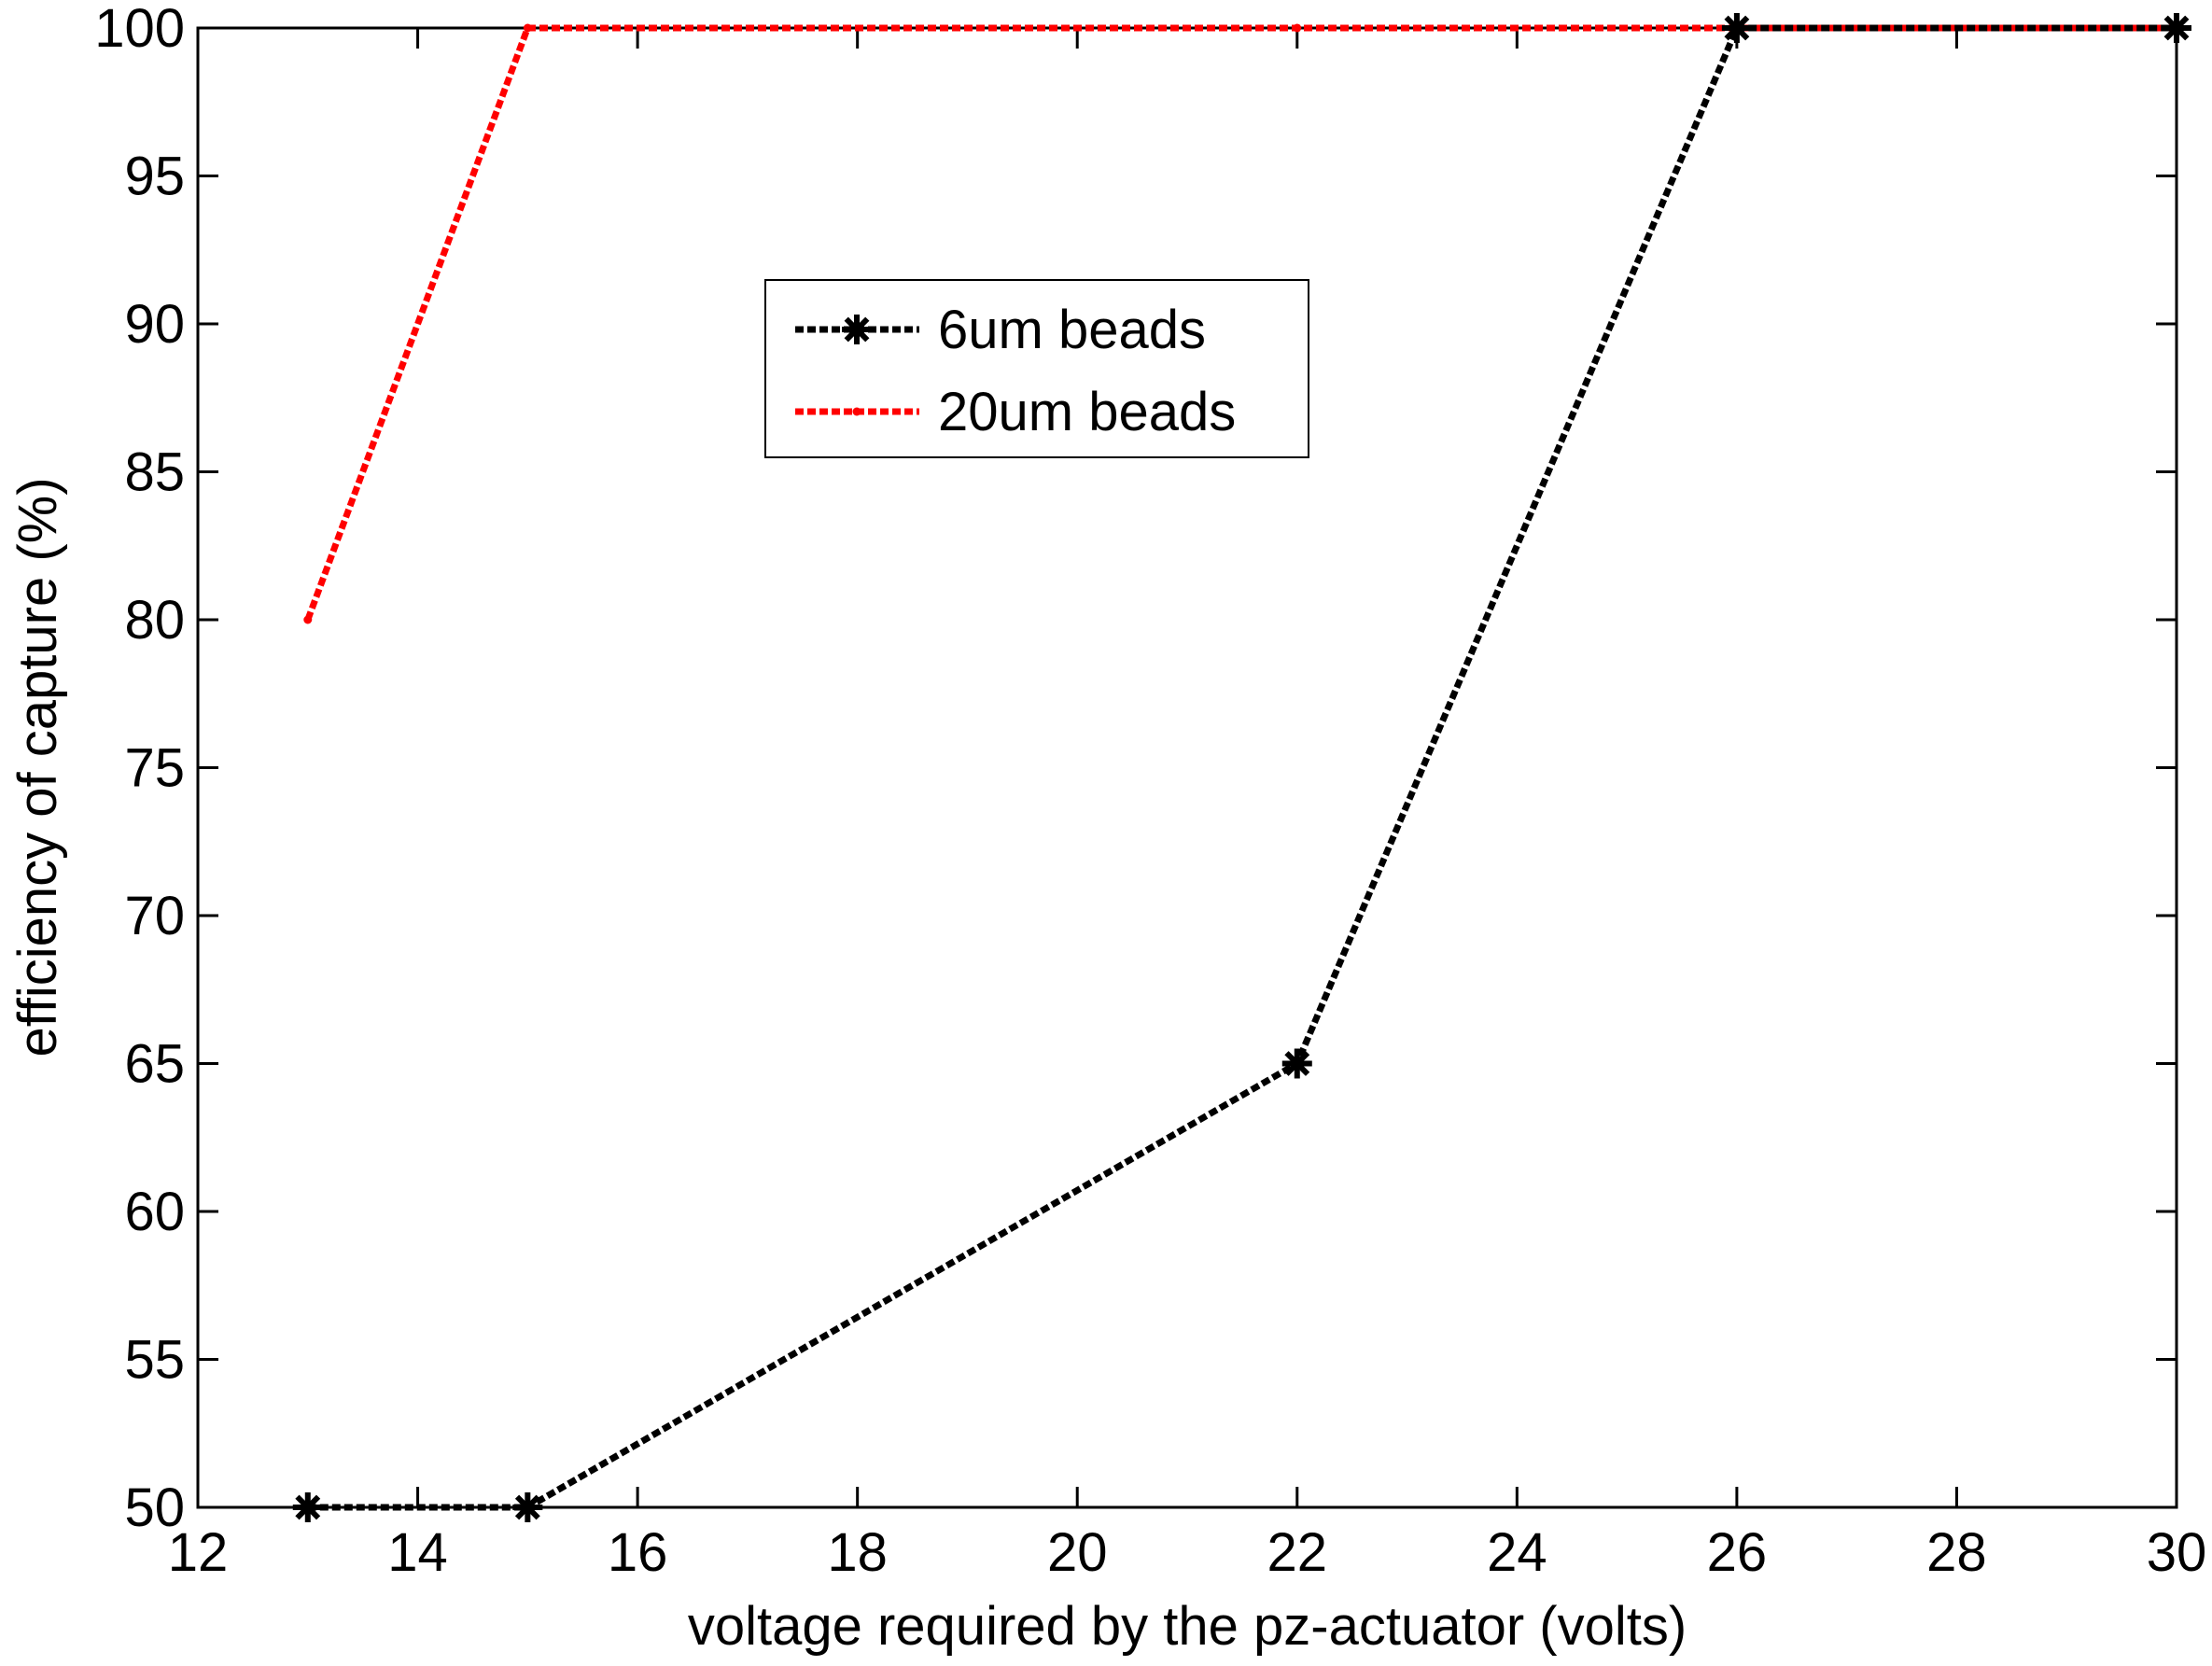  I want to click on legend-label-6um-beads: 6um beads, so click(1072, 330).